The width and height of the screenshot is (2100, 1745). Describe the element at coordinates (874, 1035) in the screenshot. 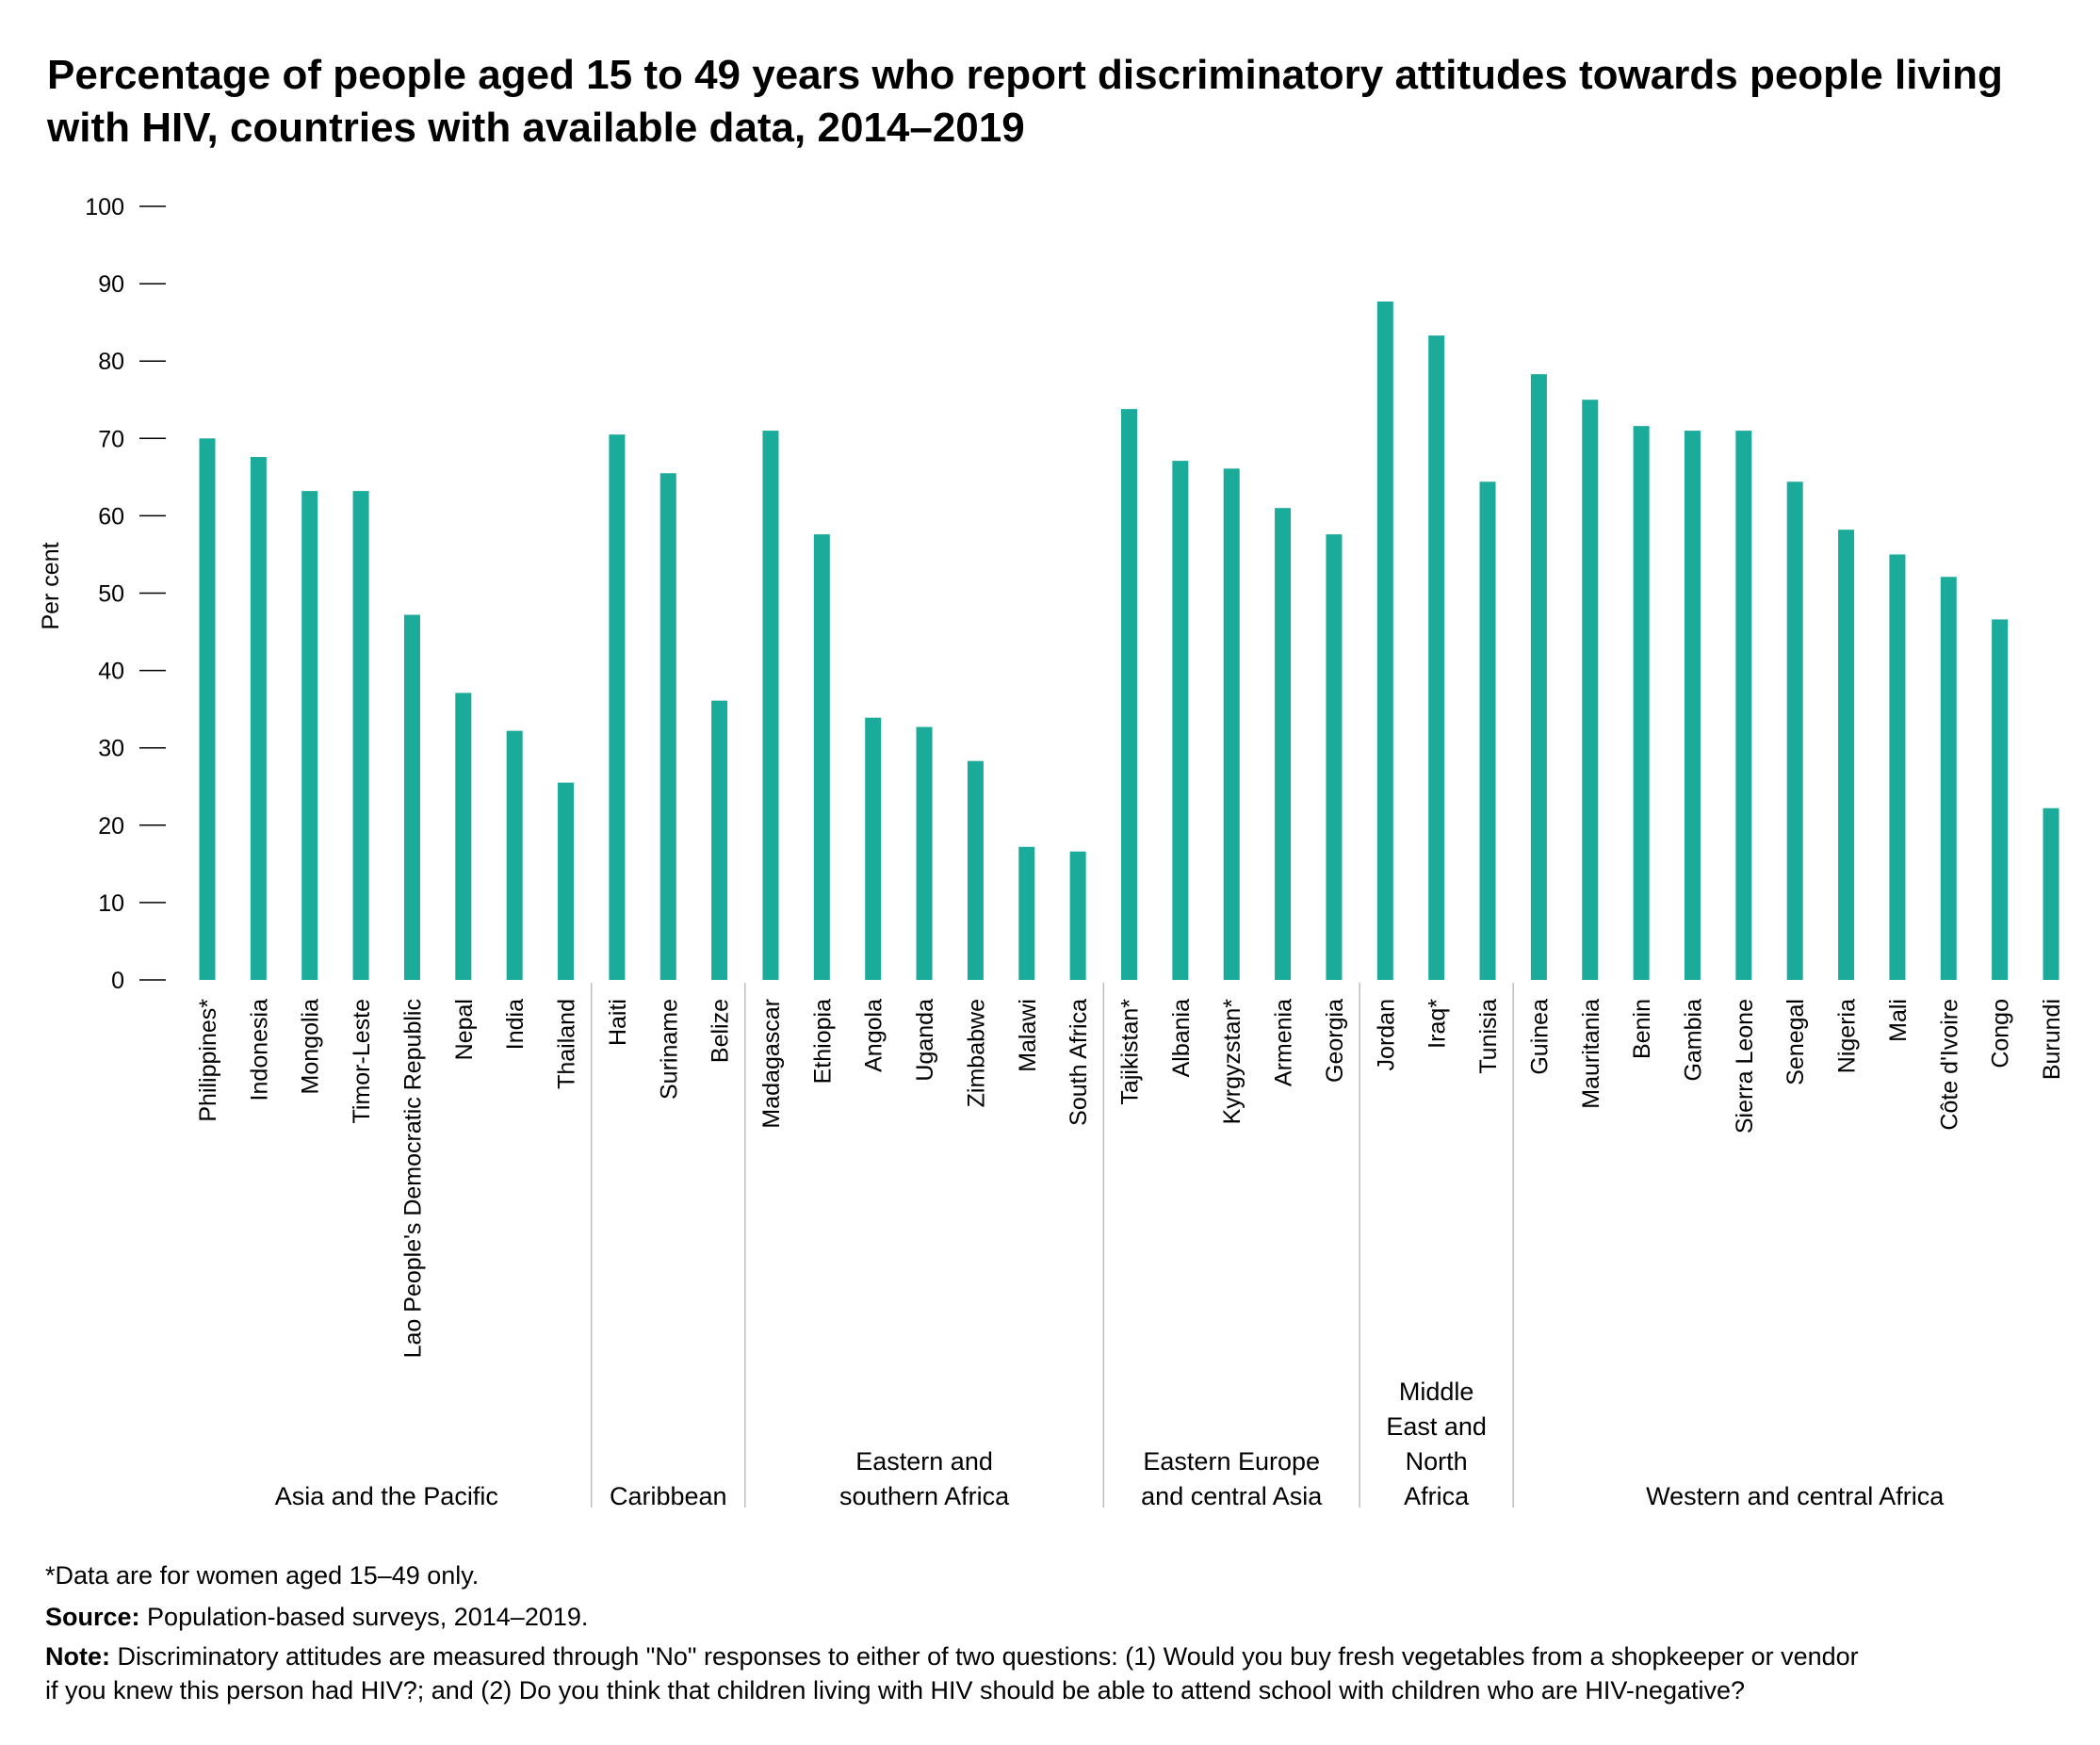

I see `x-tick-label: Angola` at that location.